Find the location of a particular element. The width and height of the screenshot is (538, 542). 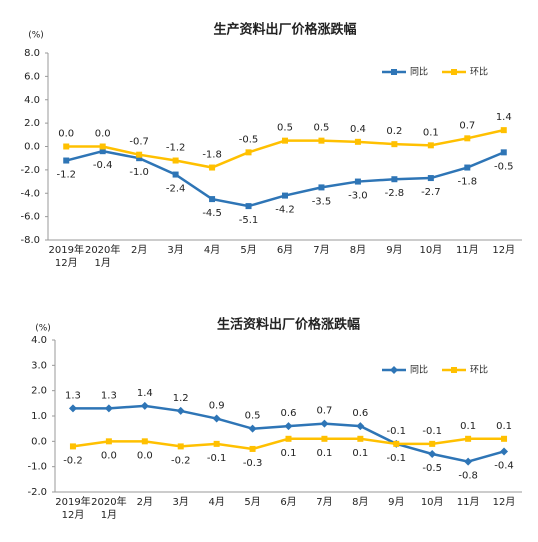

x-tick-label: 2月 is located at coordinates (139, 250).